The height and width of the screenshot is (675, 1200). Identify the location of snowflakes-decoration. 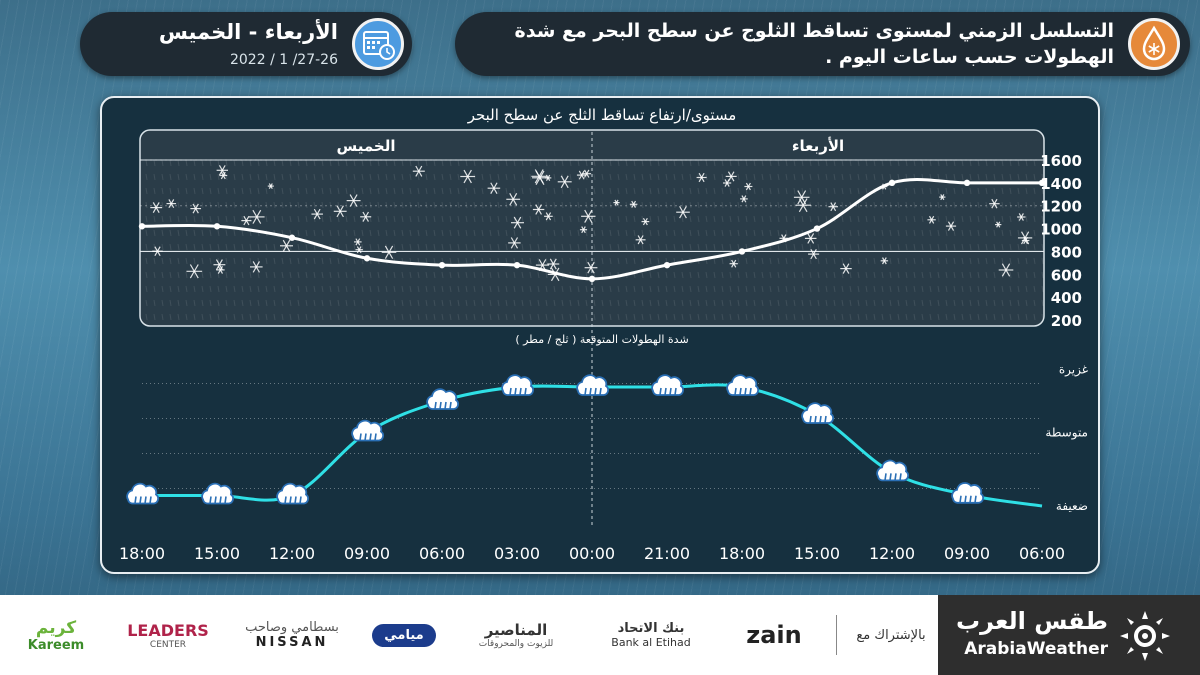
(591, 223).